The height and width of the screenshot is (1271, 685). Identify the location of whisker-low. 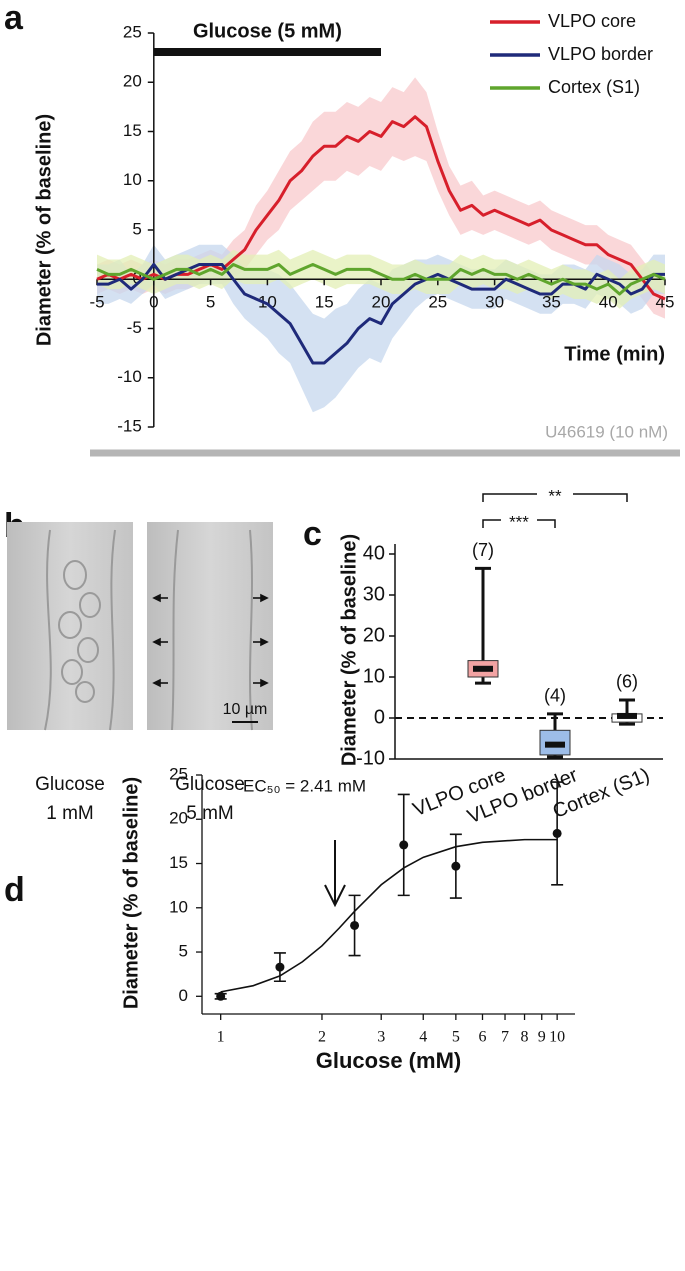
(483, 681).